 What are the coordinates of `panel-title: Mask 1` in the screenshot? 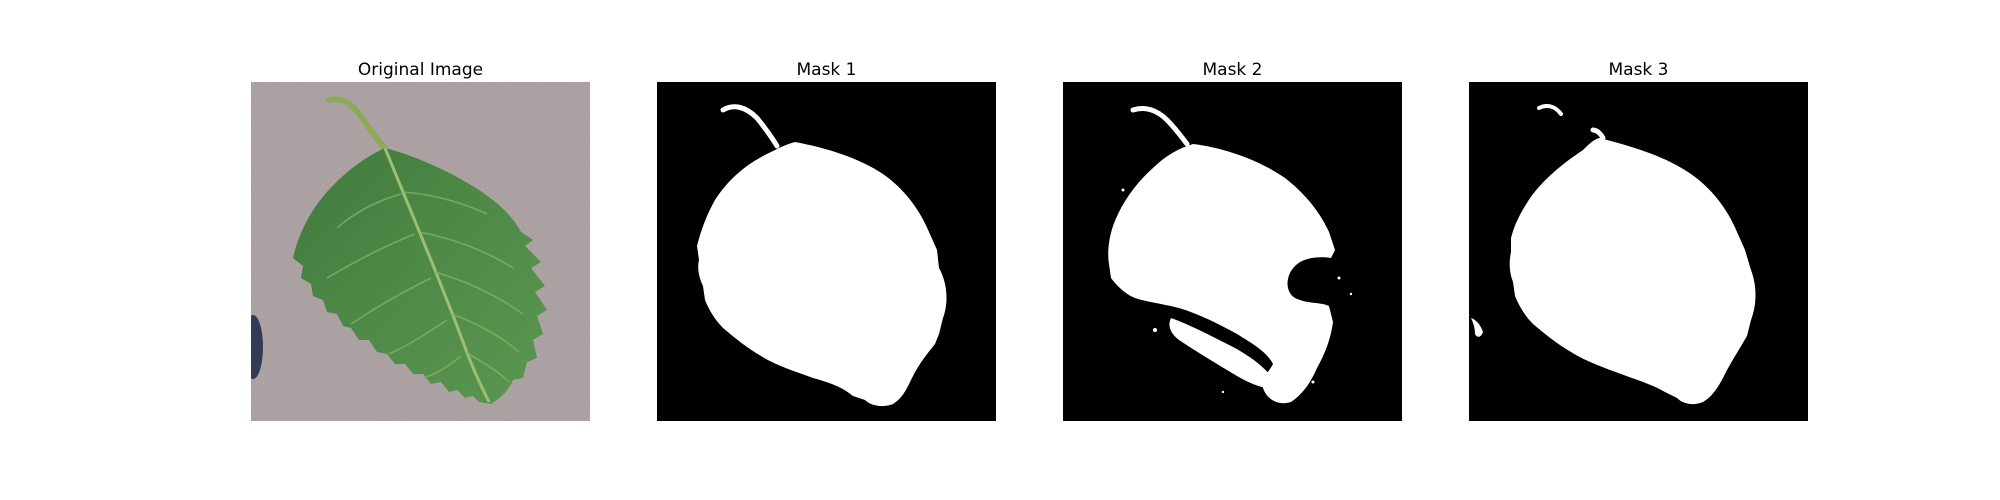 It's located at (826, 70).